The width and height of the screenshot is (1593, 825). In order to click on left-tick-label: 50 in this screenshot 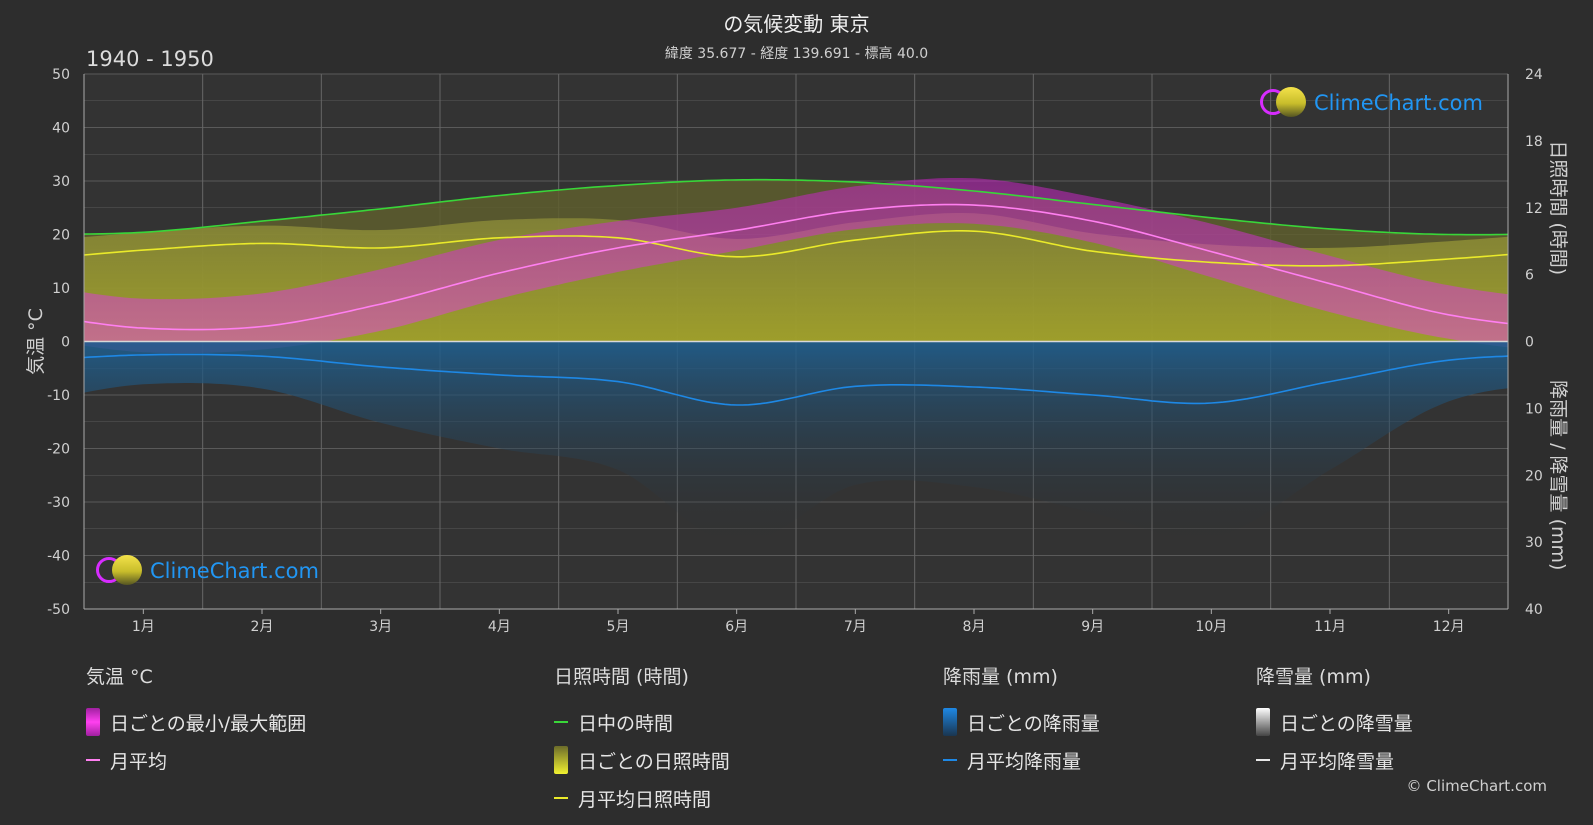, I will do `click(61, 75)`.